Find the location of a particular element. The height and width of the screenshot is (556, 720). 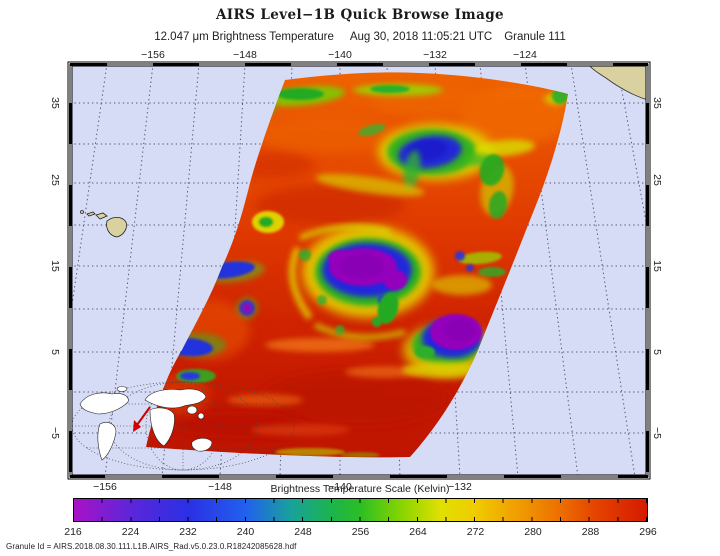

figure-title: AIRS Level−1B Quick Browse Image is located at coordinates (360, 15).